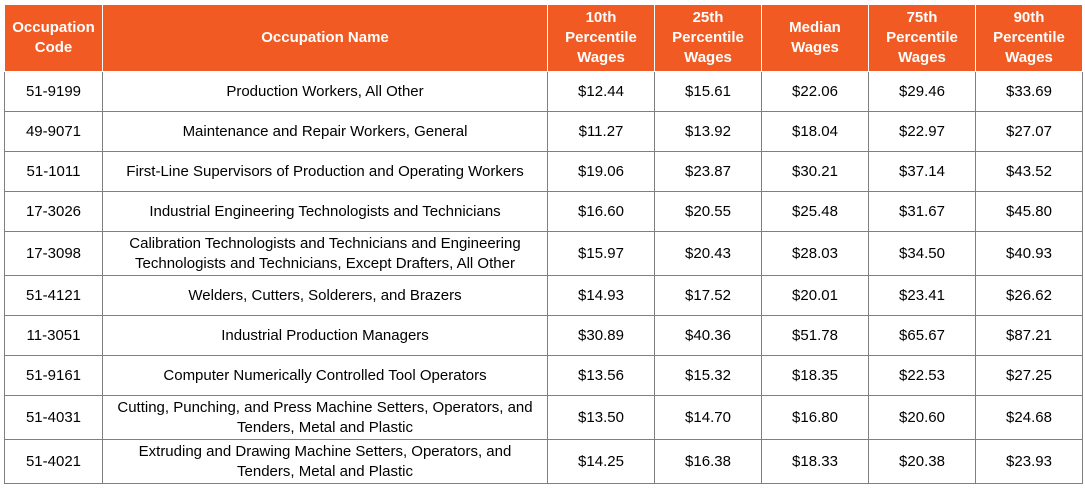 The width and height of the screenshot is (1085, 490). I want to click on cell-90th-percentile: $33.69, so click(1029, 91).